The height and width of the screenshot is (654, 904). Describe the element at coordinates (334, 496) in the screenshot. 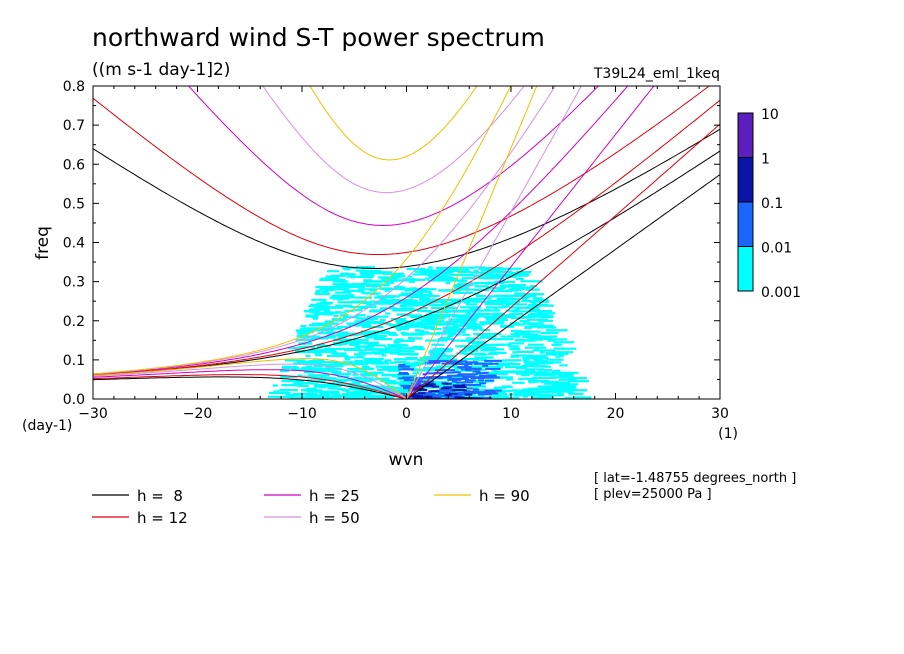

I see `legend-label: h = 25` at that location.